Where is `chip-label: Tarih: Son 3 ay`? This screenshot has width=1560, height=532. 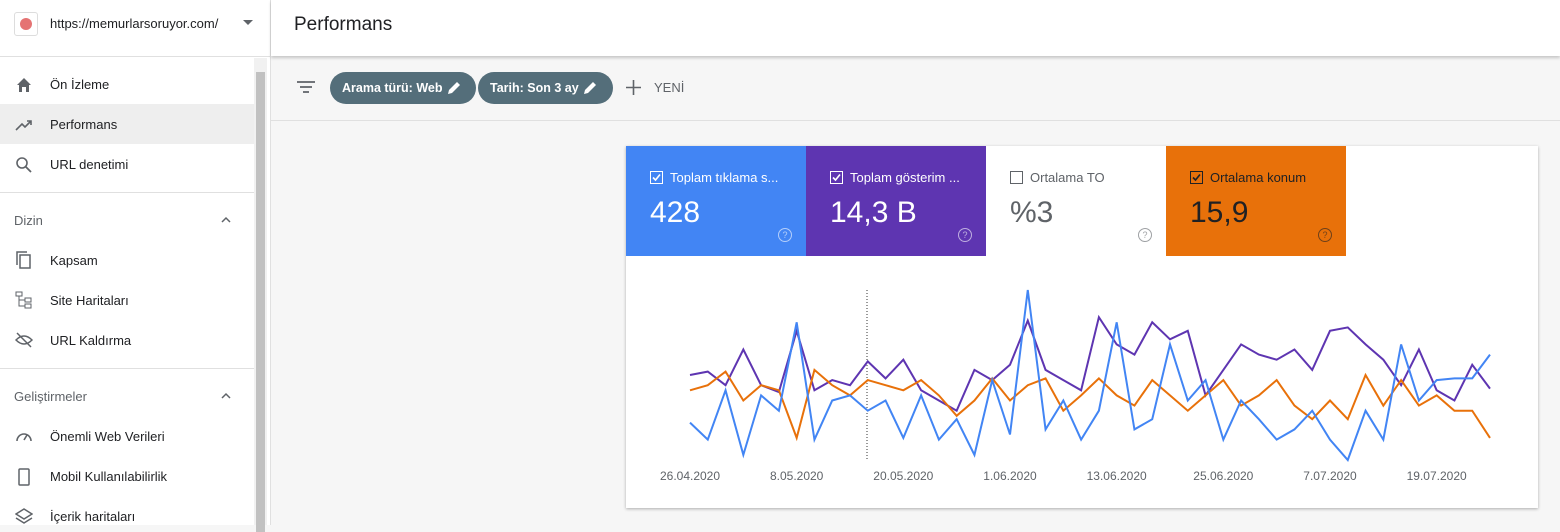 chip-label: Tarih: Son 3 ay is located at coordinates (534, 88).